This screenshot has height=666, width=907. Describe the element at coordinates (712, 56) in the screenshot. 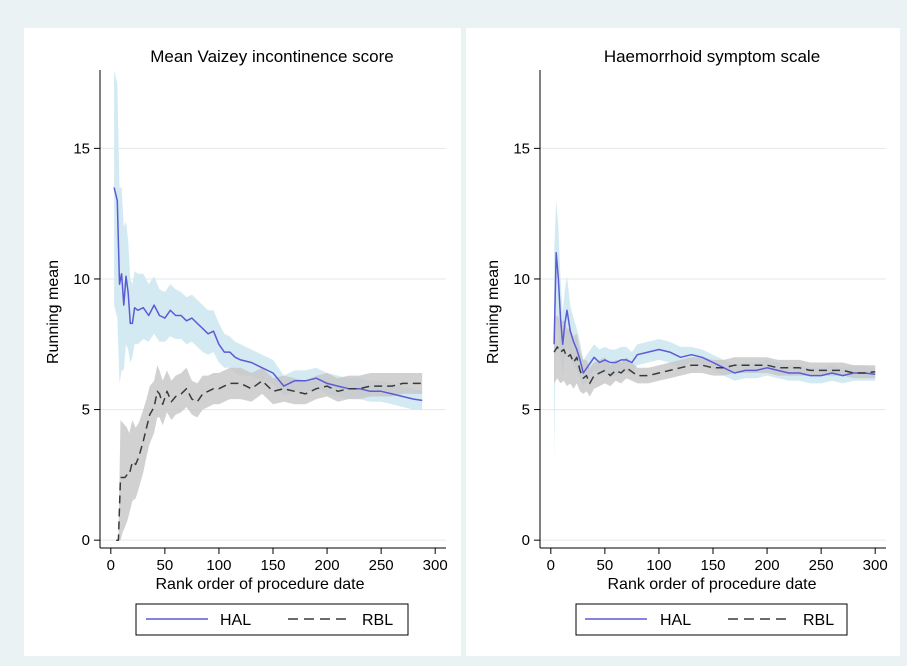

I see `chart-title: Haemorrhoid symptom scale` at that location.